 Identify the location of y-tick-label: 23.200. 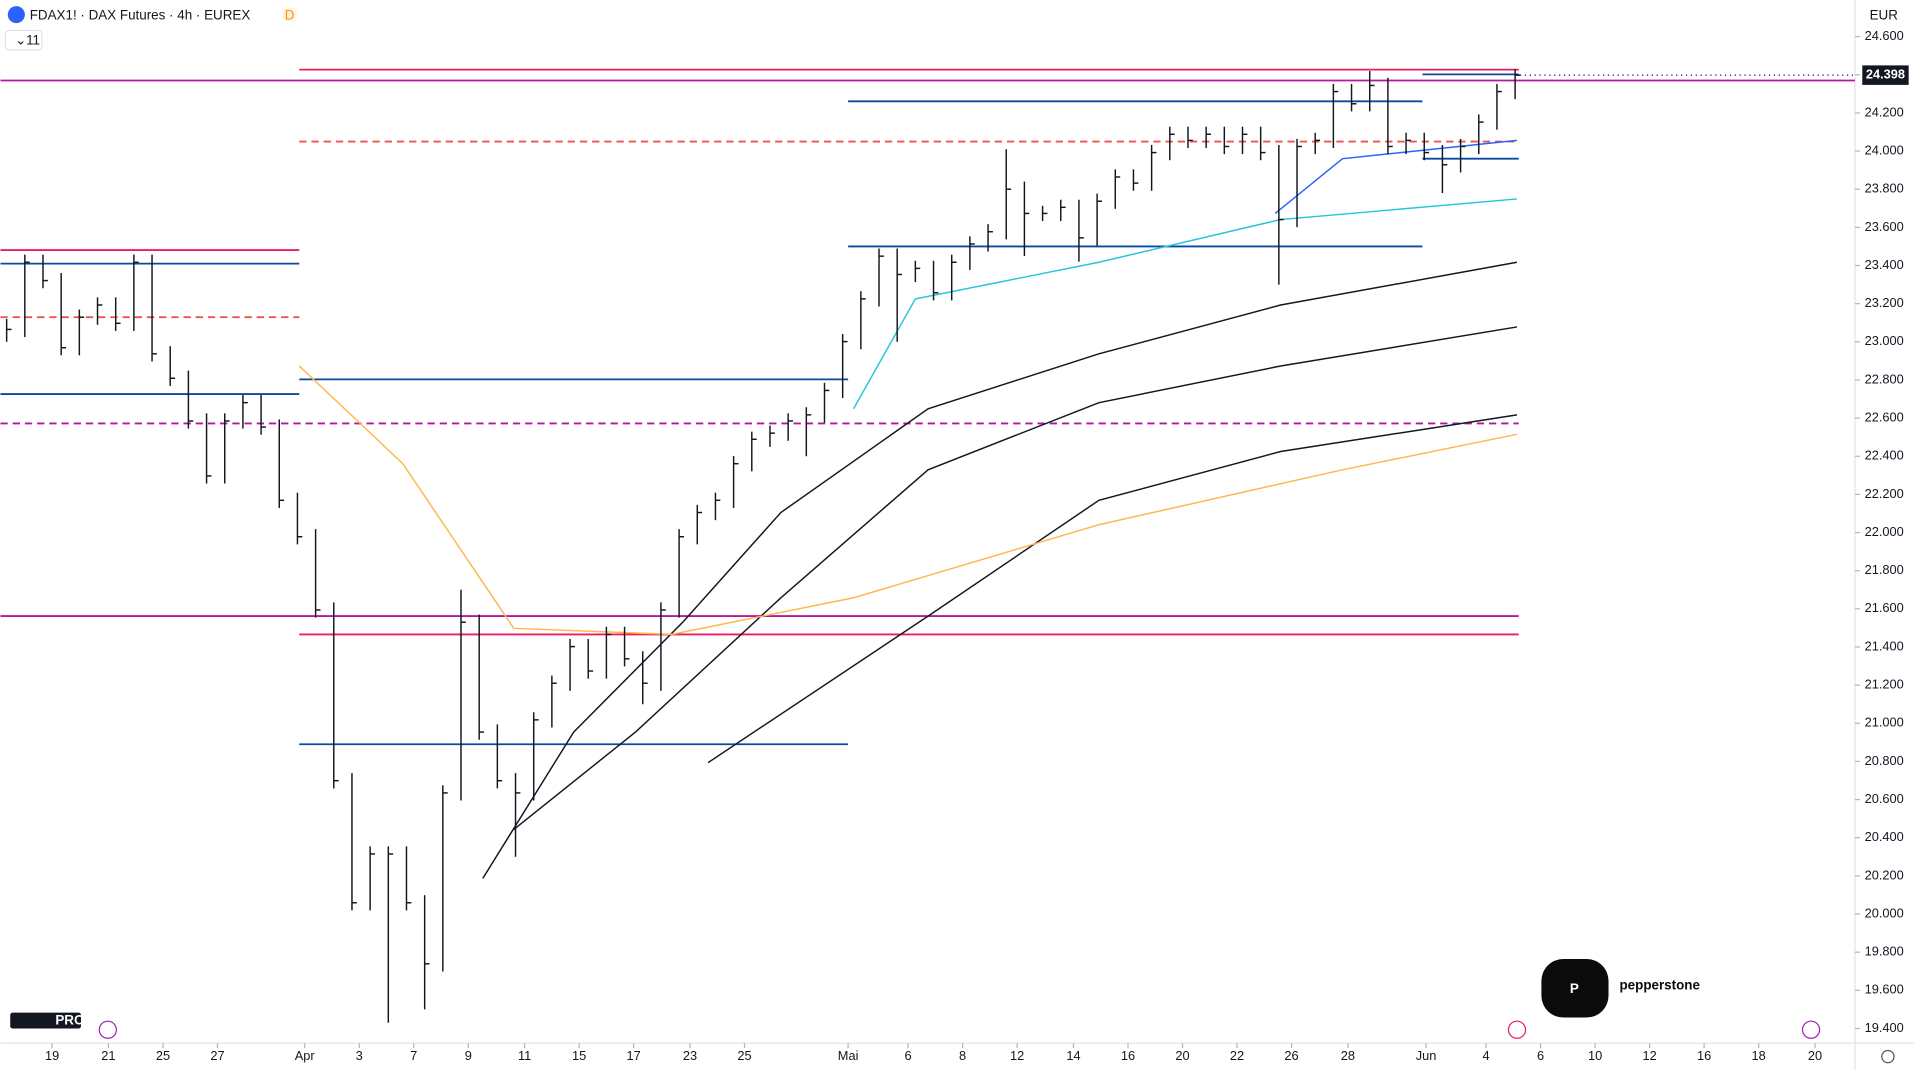
(1884, 302).